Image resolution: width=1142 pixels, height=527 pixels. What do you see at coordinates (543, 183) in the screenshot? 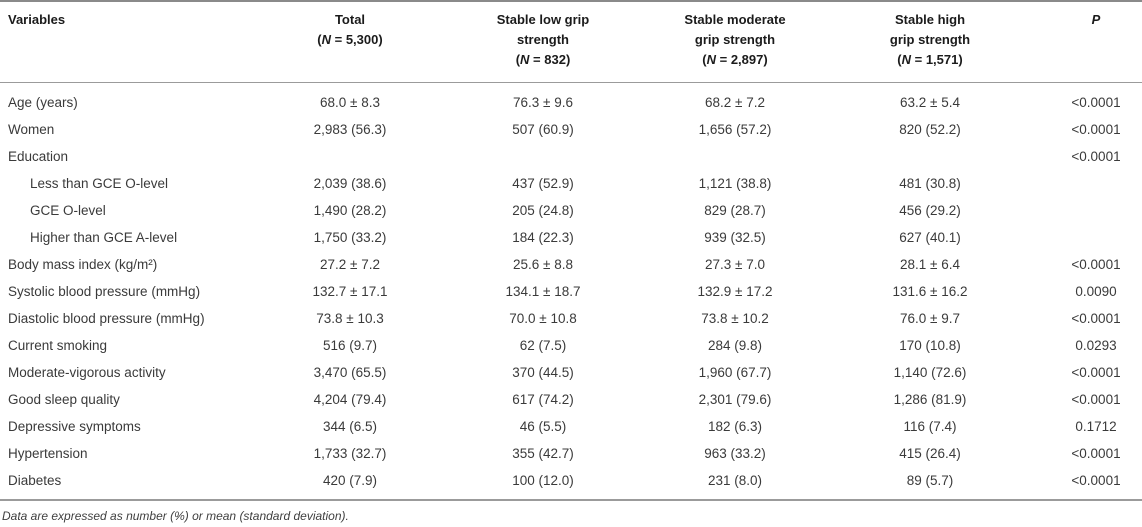
I see `cell-value: 437 (52.9)` at bounding box center [543, 183].